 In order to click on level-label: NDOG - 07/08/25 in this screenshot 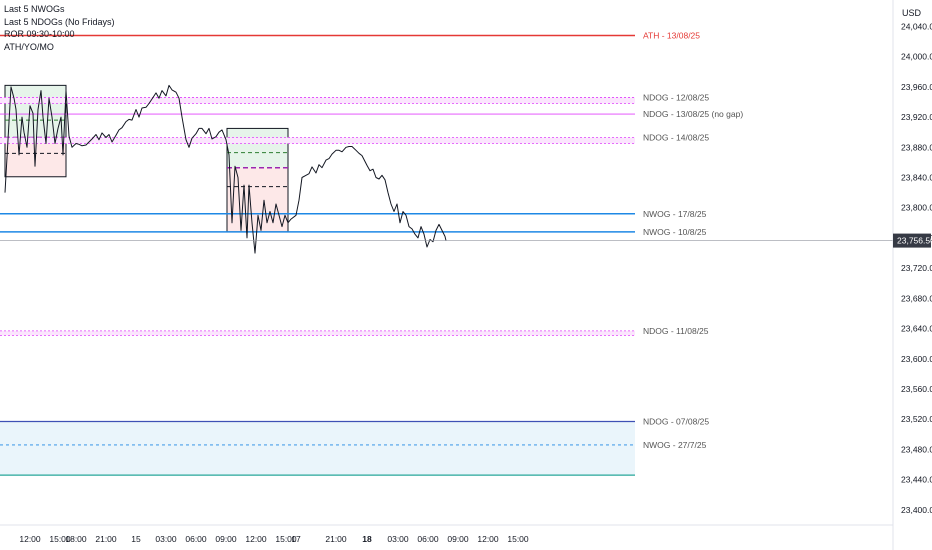, I will do `click(676, 422)`.